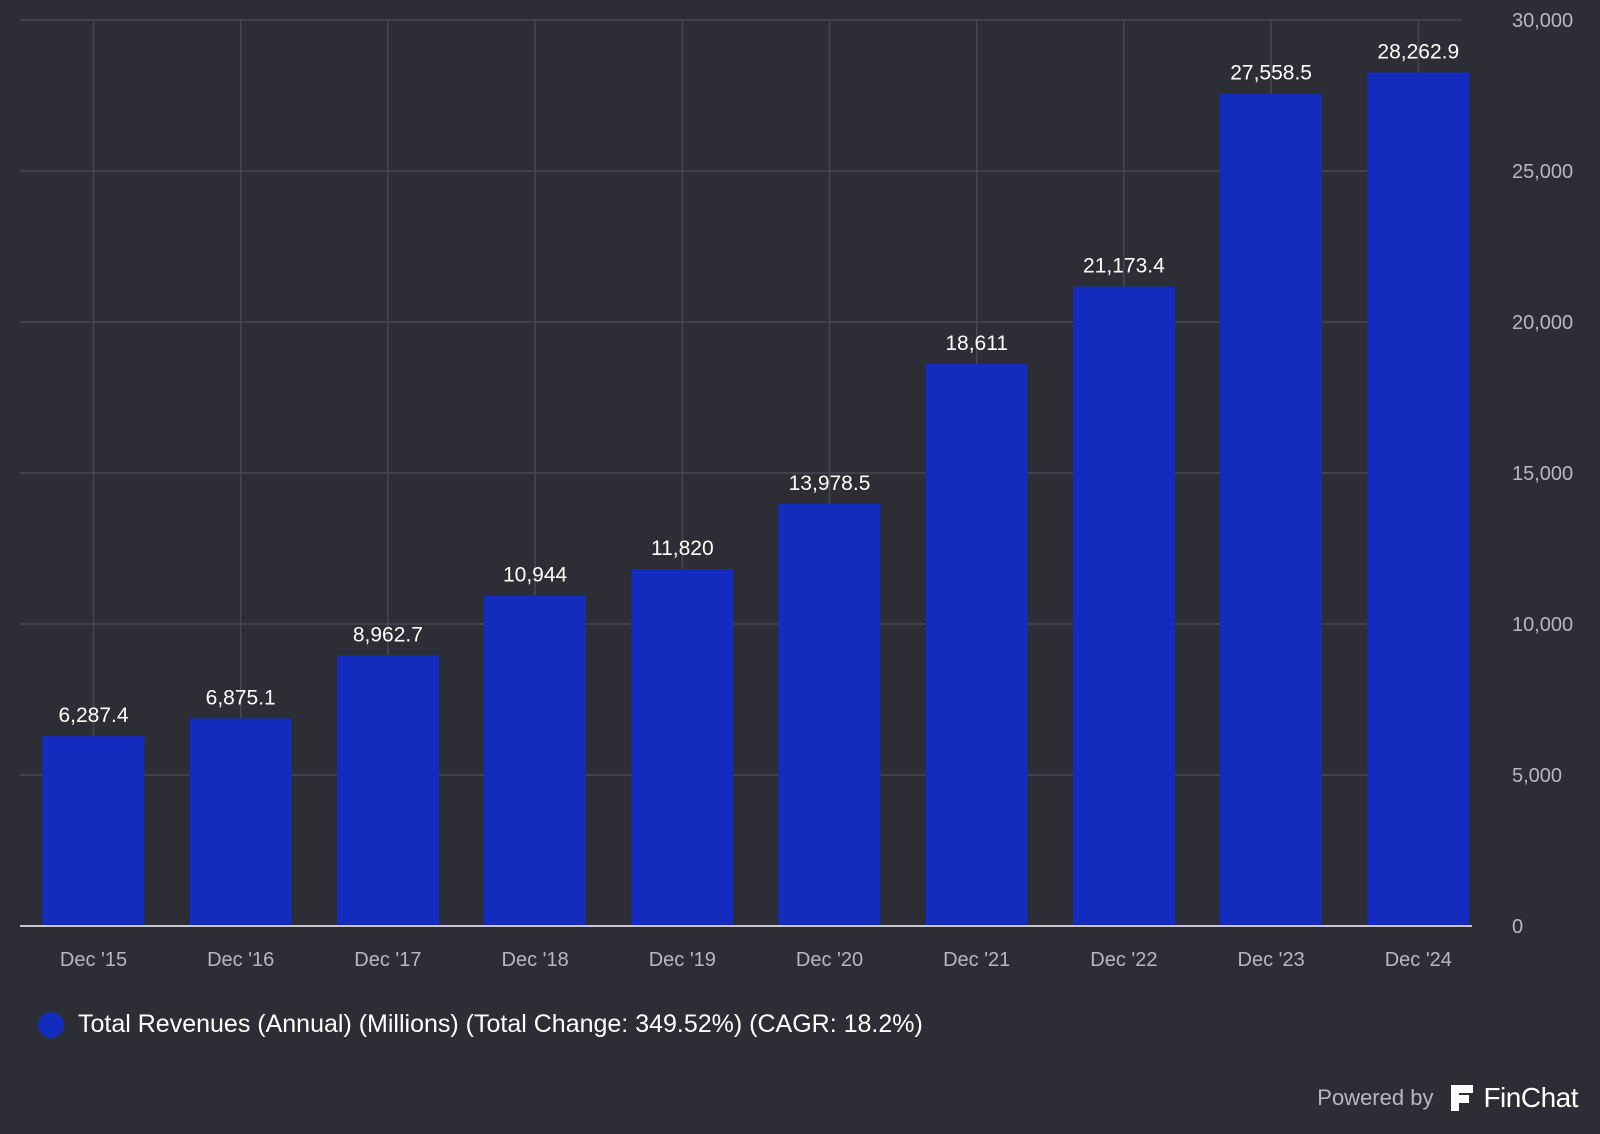 This screenshot has height=1134, width=1600. What do you see at coordinates (830, 483) in the screenshot?
I see `data-label: 13,978.5` at bounding box center [830, 483].